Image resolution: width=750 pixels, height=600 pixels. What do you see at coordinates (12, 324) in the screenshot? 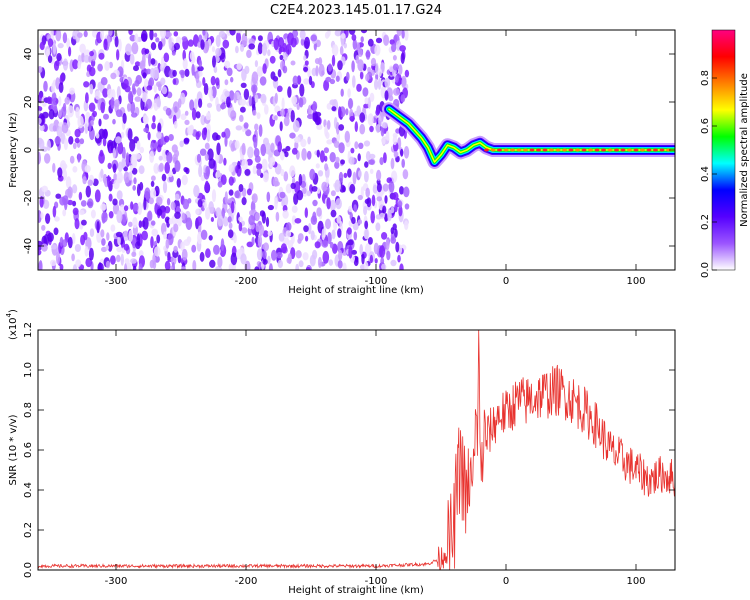
I see `svg-text: (x104)` at bounding box center [12, 324].